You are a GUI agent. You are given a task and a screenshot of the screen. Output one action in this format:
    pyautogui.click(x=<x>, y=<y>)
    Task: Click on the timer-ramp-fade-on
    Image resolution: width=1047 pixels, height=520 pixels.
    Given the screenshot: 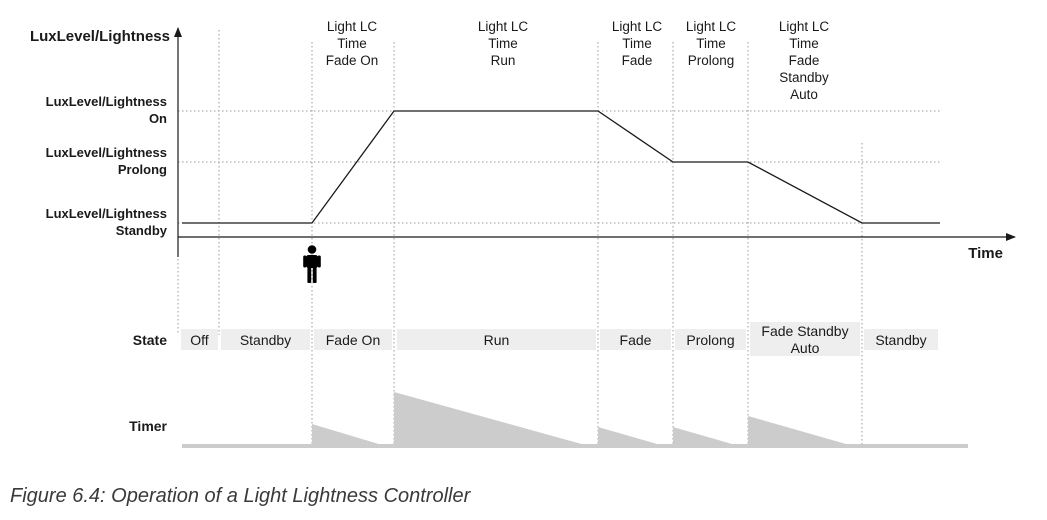 What is the action you would take?
    pyautogui.click(x=352, y=436)
    